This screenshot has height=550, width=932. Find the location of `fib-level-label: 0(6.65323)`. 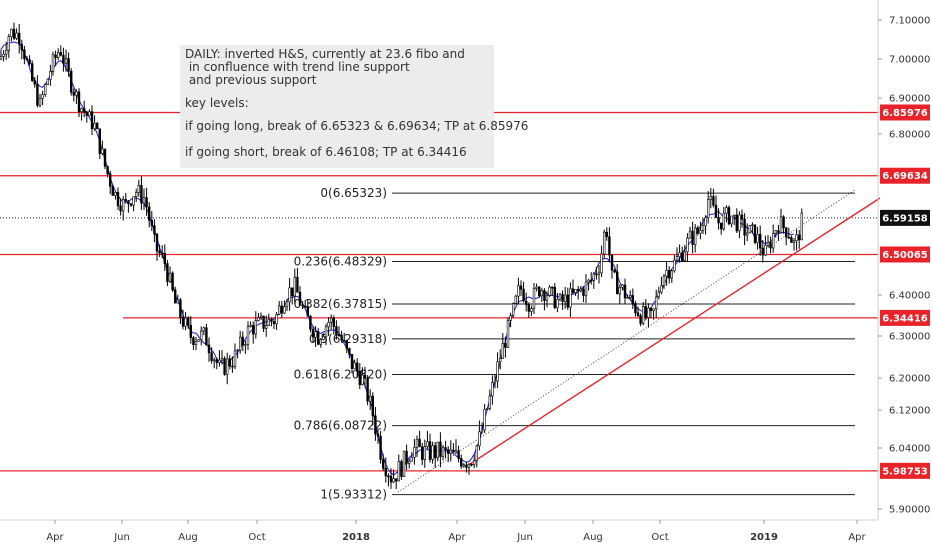

fib-level-label: 0(6.65323) is located at coordinates (353, 193).